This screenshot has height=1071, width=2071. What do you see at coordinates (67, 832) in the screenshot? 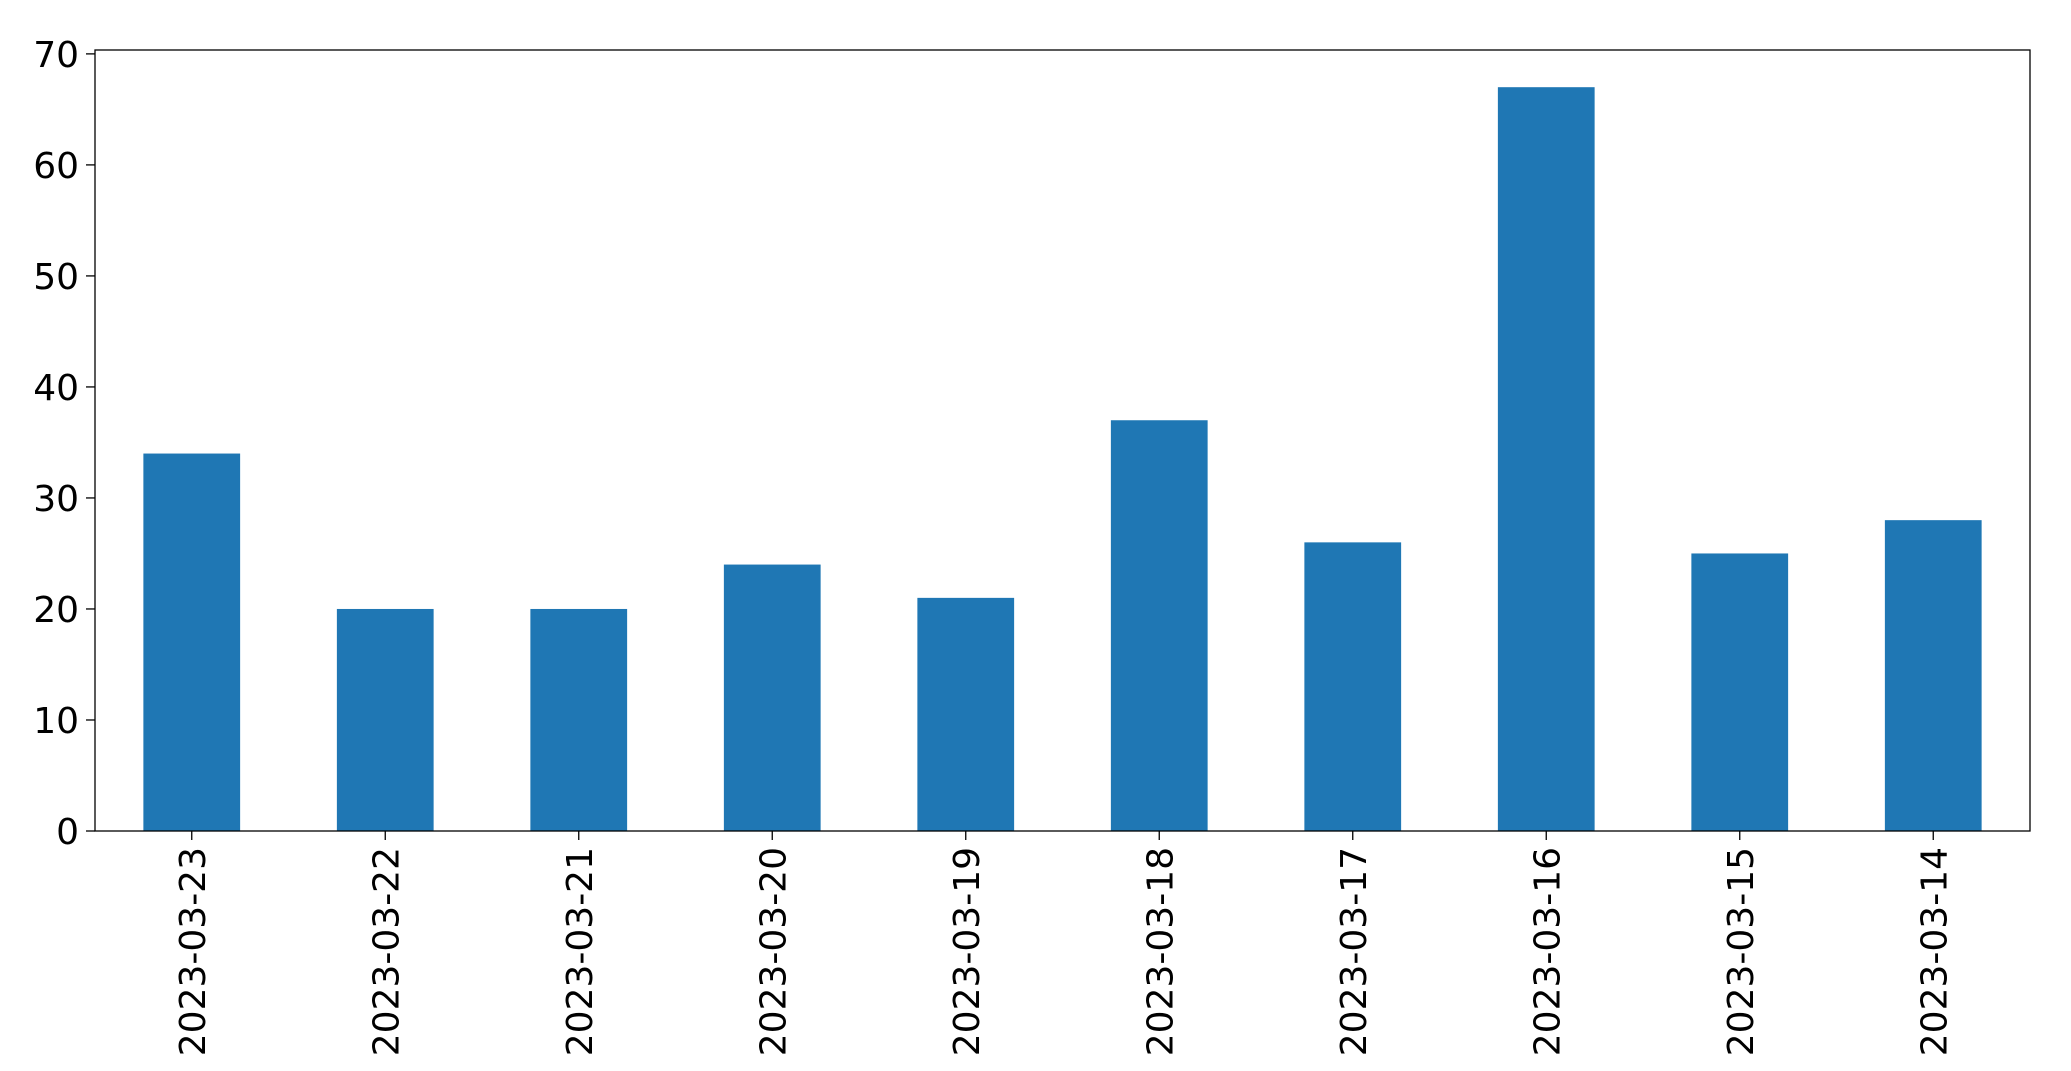
I see `y-tick-label: 0` at bounding box center [67, 832].